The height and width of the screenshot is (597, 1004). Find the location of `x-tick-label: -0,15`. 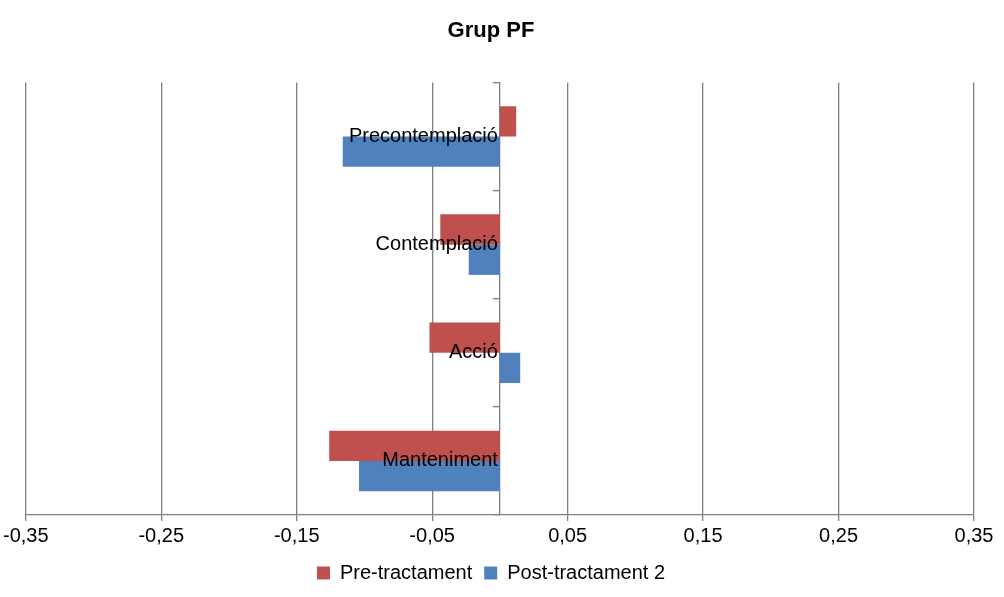

x-tick-label: -0,15 is located at coordinates (296, 534).